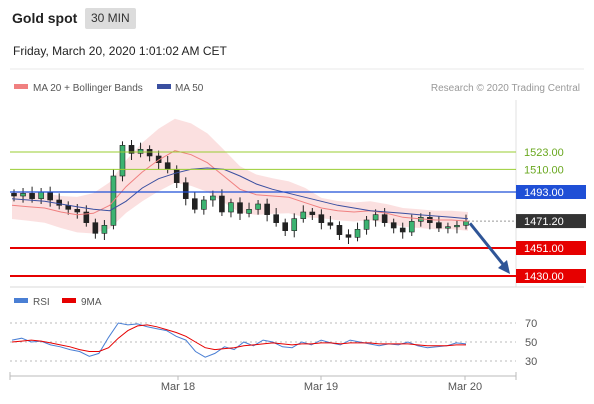 The width and height of the screenshot is (594, 404). I want to click on timestamp: Friday, March 20, 2020 1:01:02 AM CET, so click(120, 51).